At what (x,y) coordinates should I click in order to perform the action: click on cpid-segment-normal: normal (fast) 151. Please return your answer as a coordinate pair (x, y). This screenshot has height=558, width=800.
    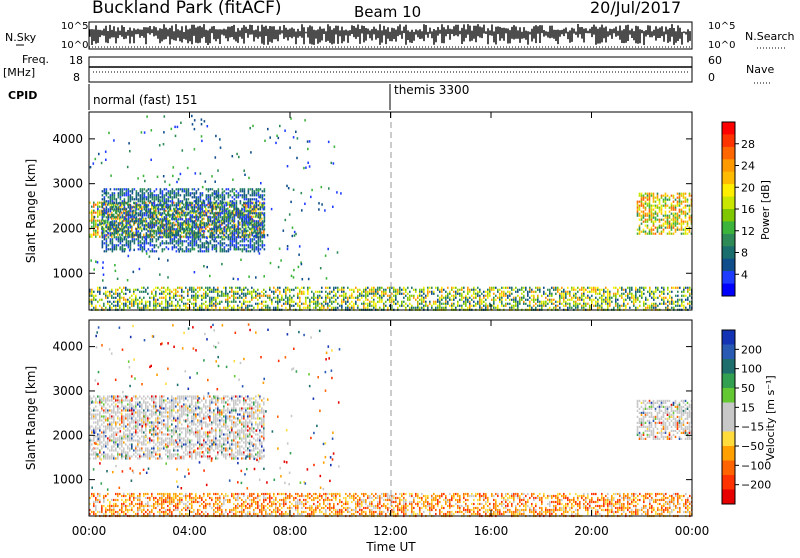
    Looking at the image, I should click on (145, 100).